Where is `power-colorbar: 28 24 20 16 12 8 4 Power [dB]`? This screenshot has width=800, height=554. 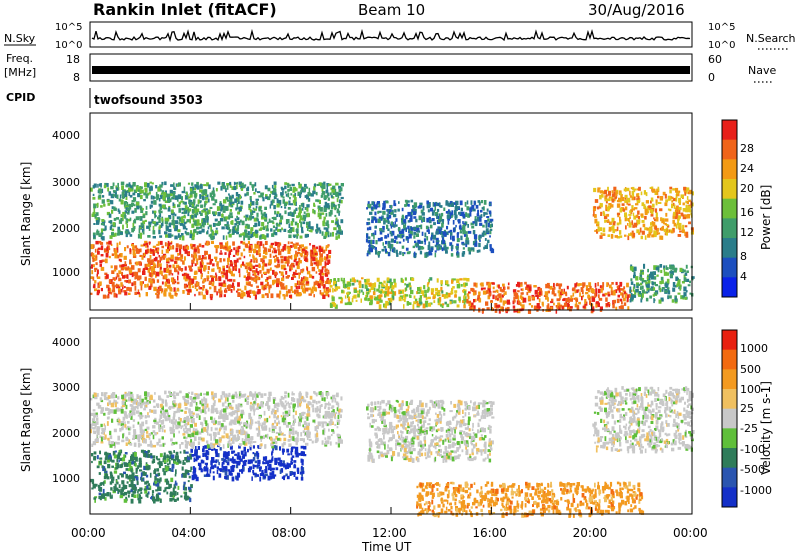
power-colorbar: 28 24 20 16 12 8 4 Power [dB] is located at coordinates (747, 208).